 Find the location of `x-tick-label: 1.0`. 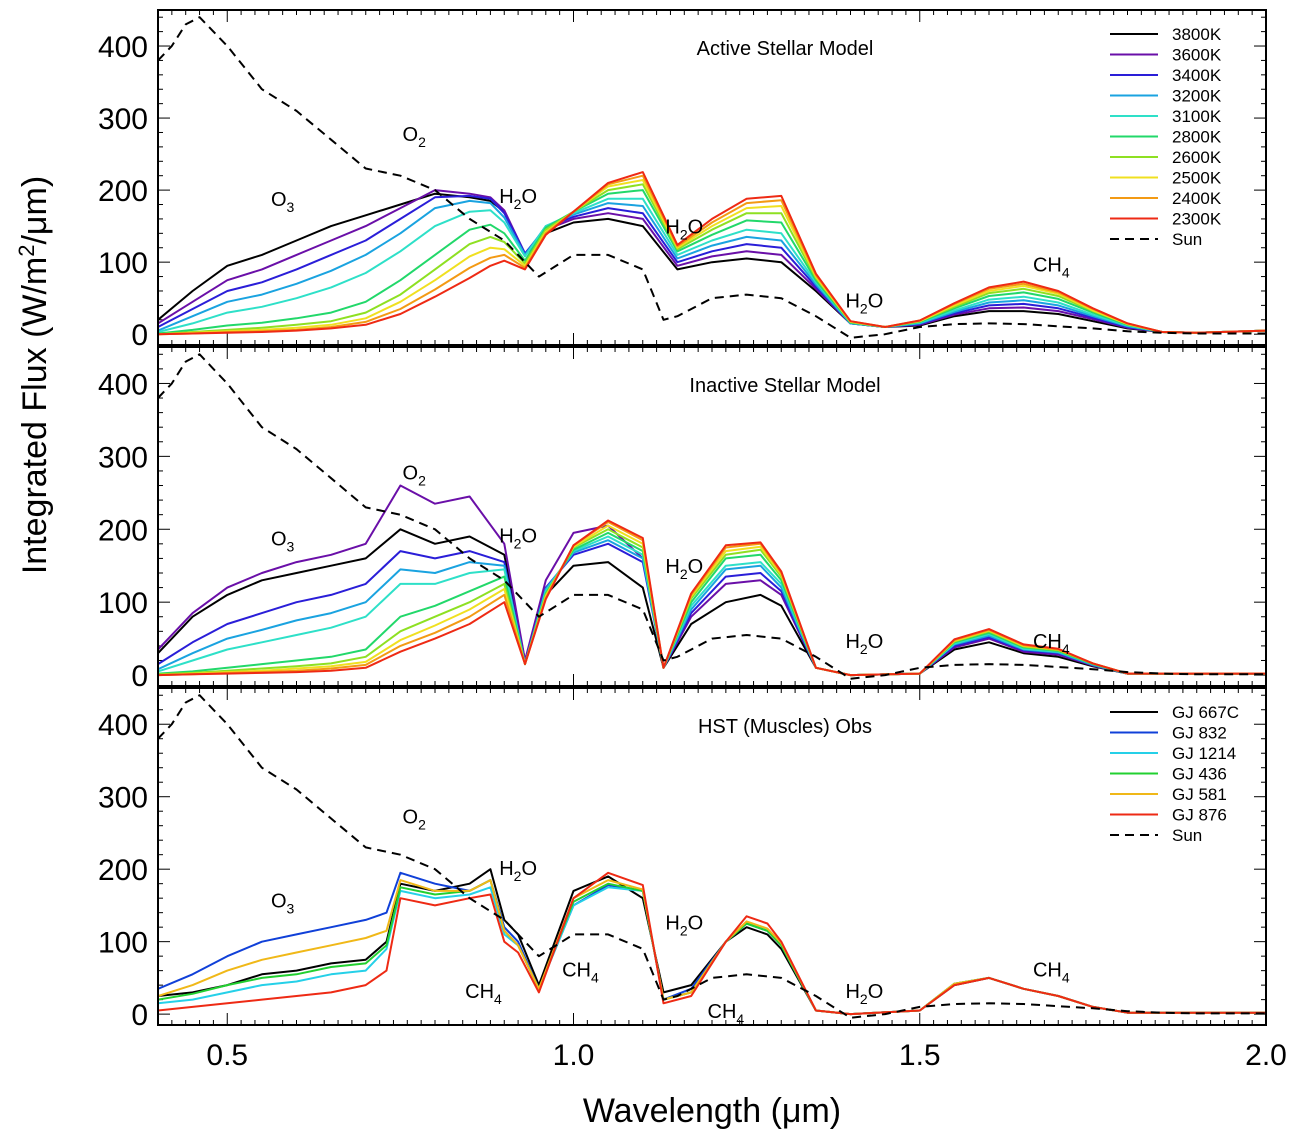

x-tick-label: 1.0 is located at coordinates (574, 1055).